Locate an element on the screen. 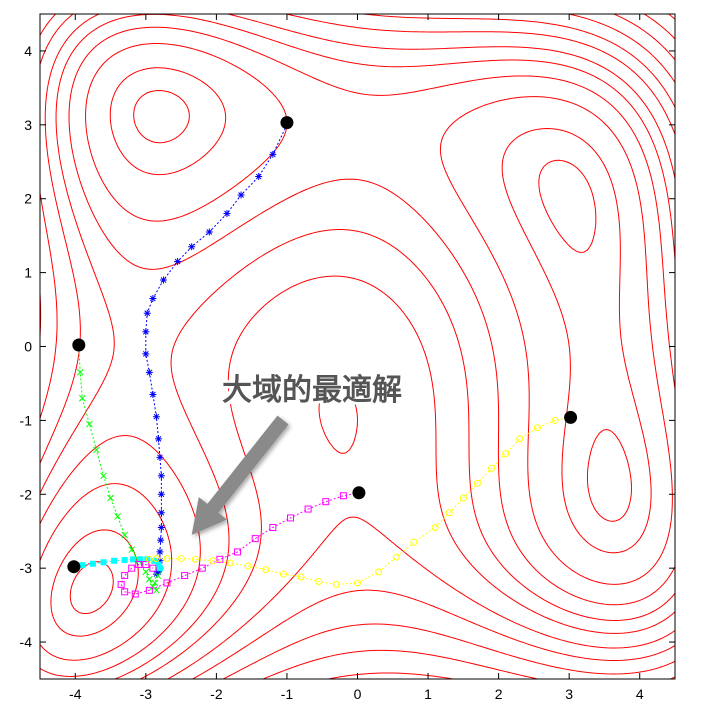 Image resolution: width=708 pixels, height=708 pixels. x-tick-label: 0 is located at coordinates (358, 694).